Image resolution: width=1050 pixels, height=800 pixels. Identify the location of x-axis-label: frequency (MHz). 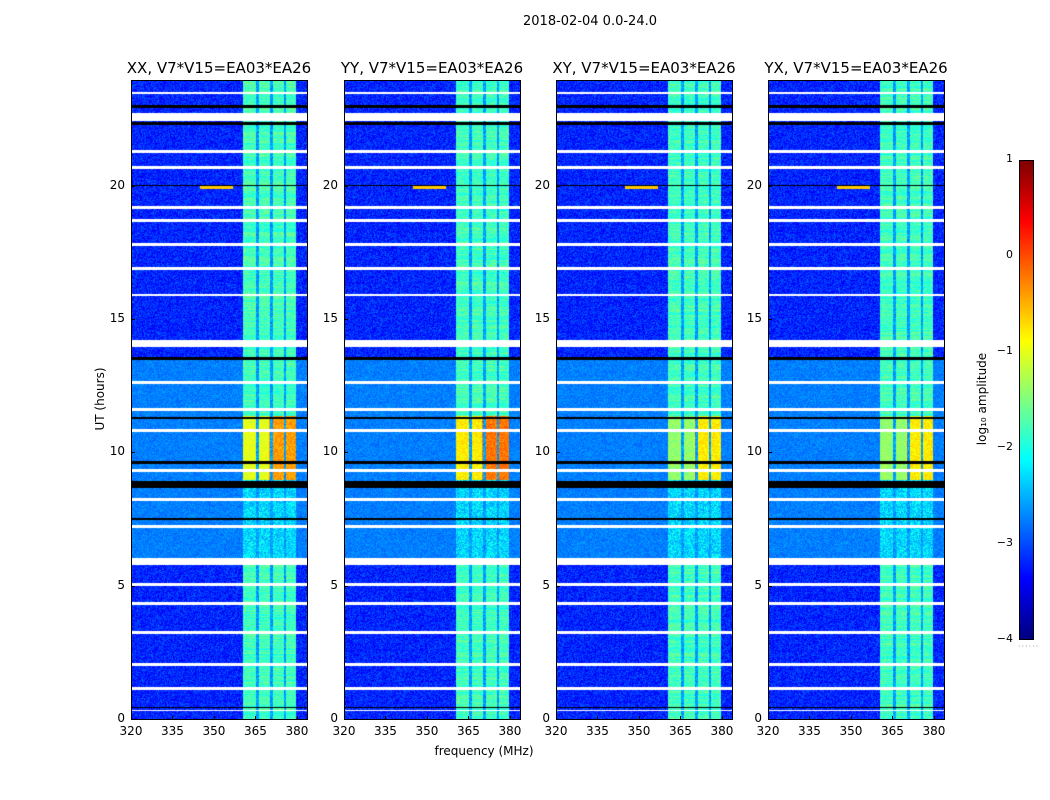
(484, 751).